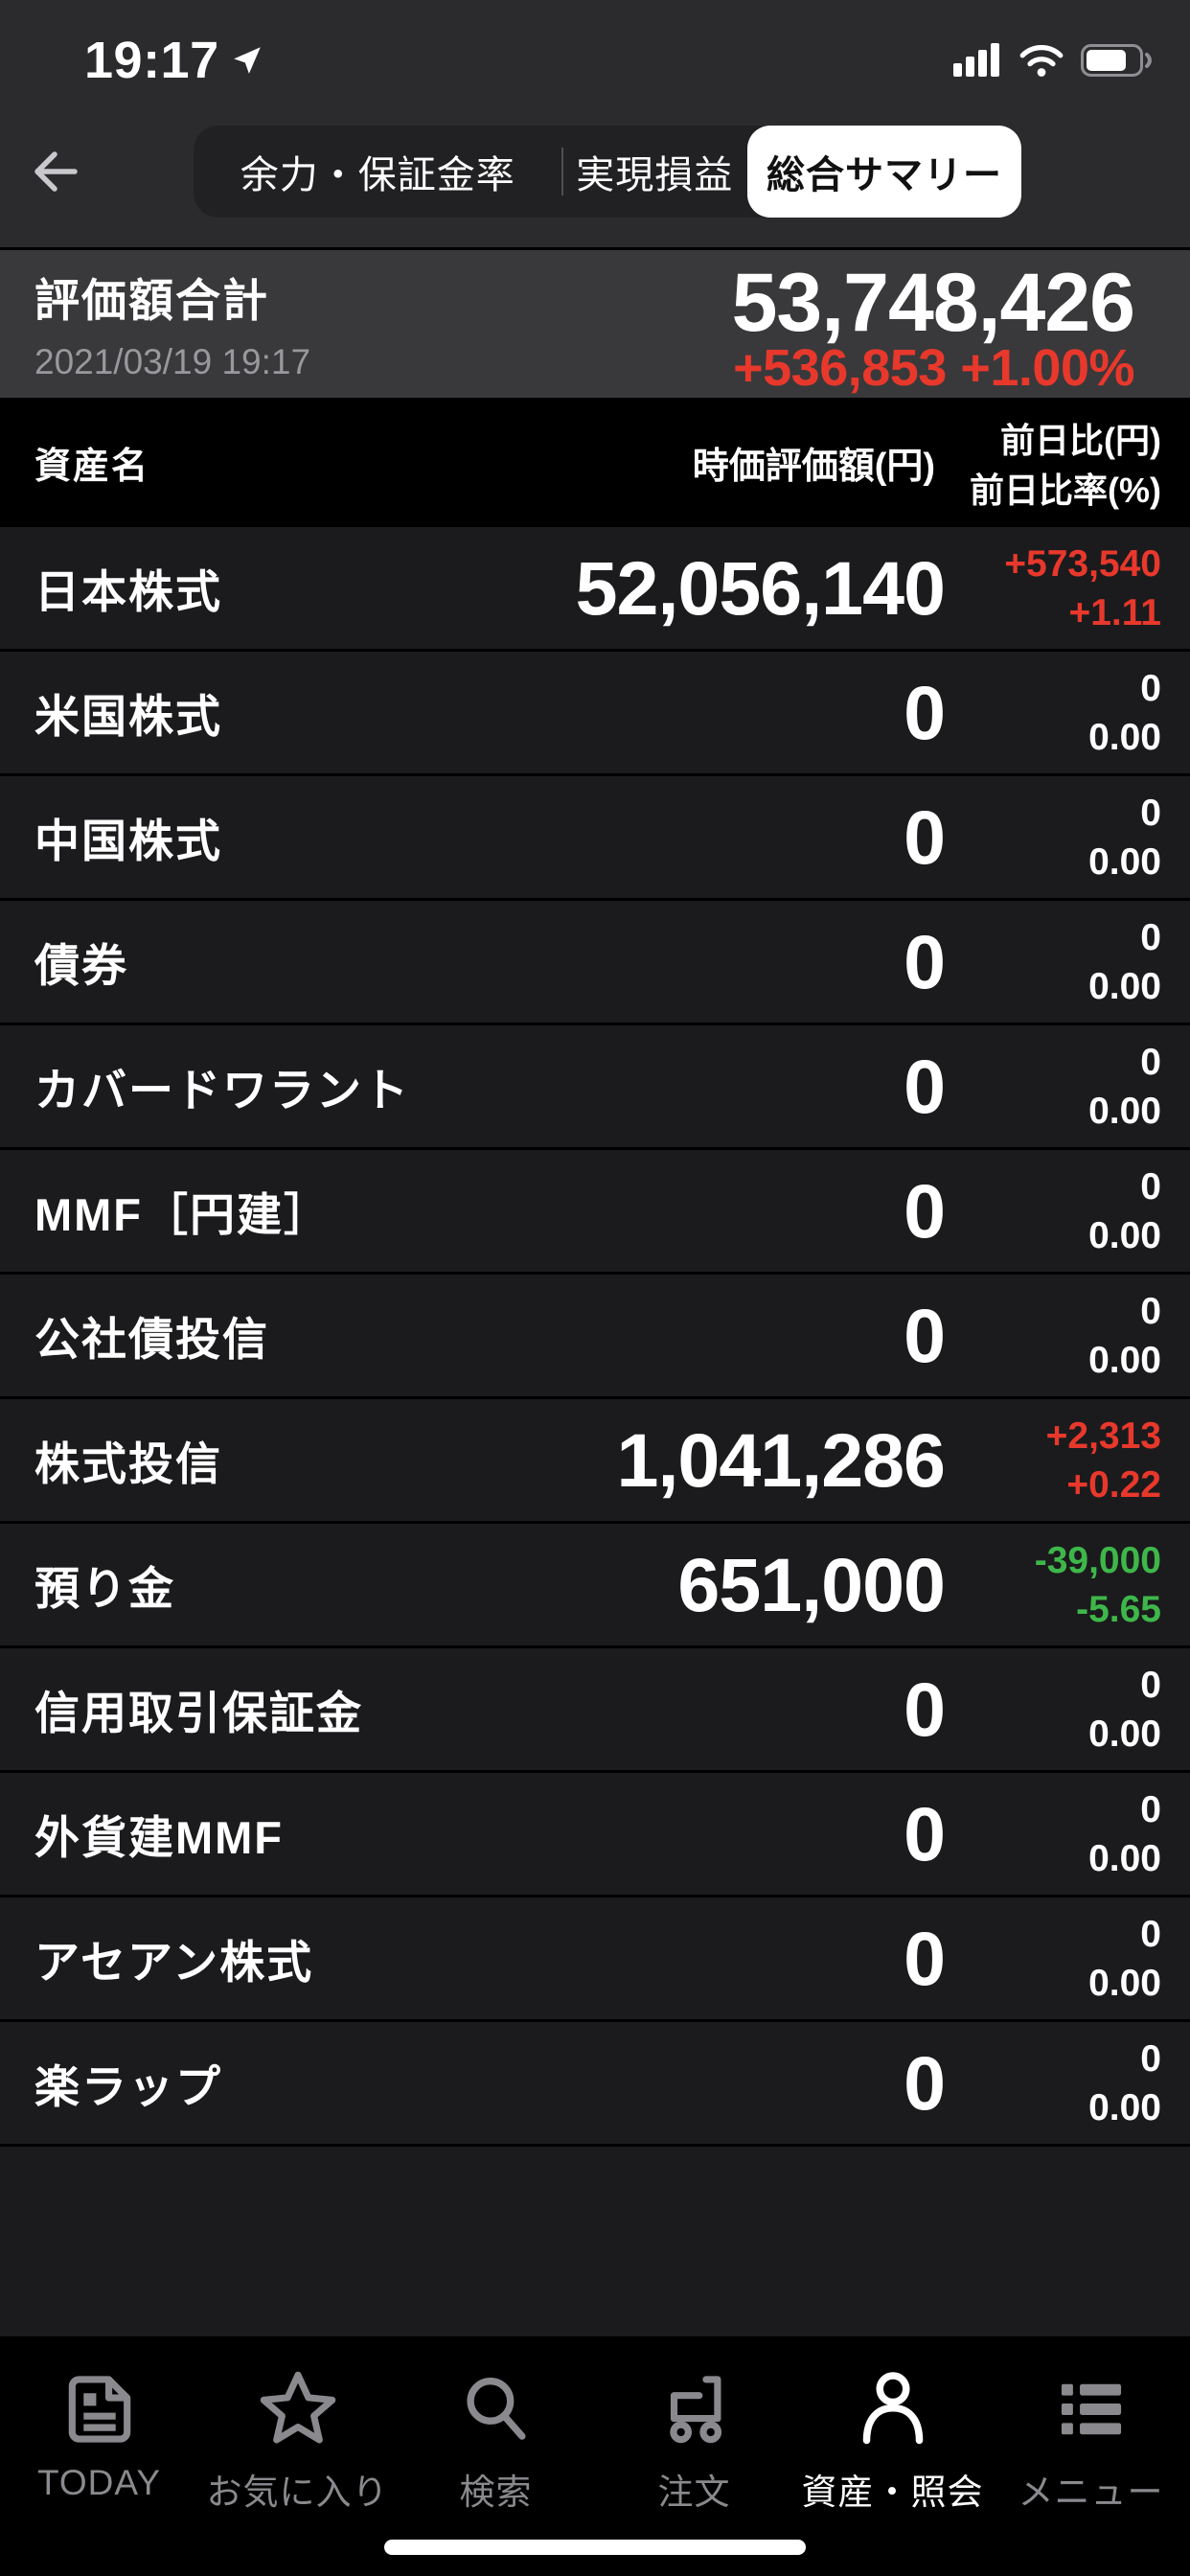 The height and width of the screenshot is (2576, 1190). Describe the element at coordinates (298, 2409) in the screenshot. I see `star-icon` at that location.